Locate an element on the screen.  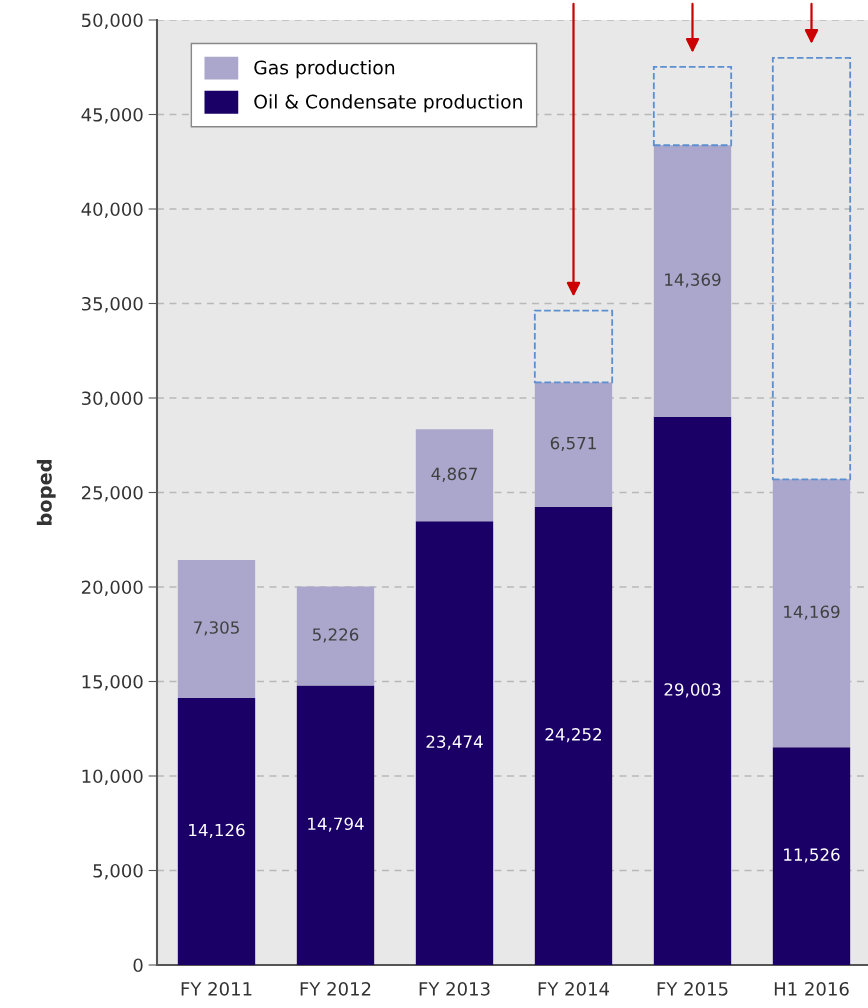
y-tick-label: 25,000 is located at coordinates (112, 493).